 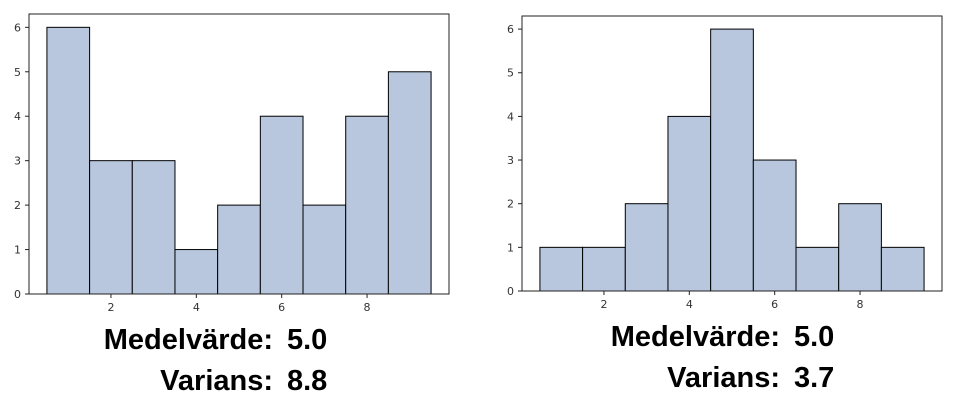 I want to click on mean-stat-left: Medelvärde: 5.0, so click(x=213, y=340).